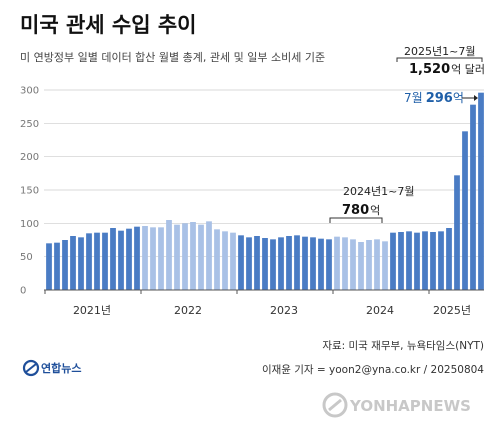 The height and width of the screenshot is (438, 500). I want to click on annotation-2025-period: 2025년1~7월, so click(439, 51).